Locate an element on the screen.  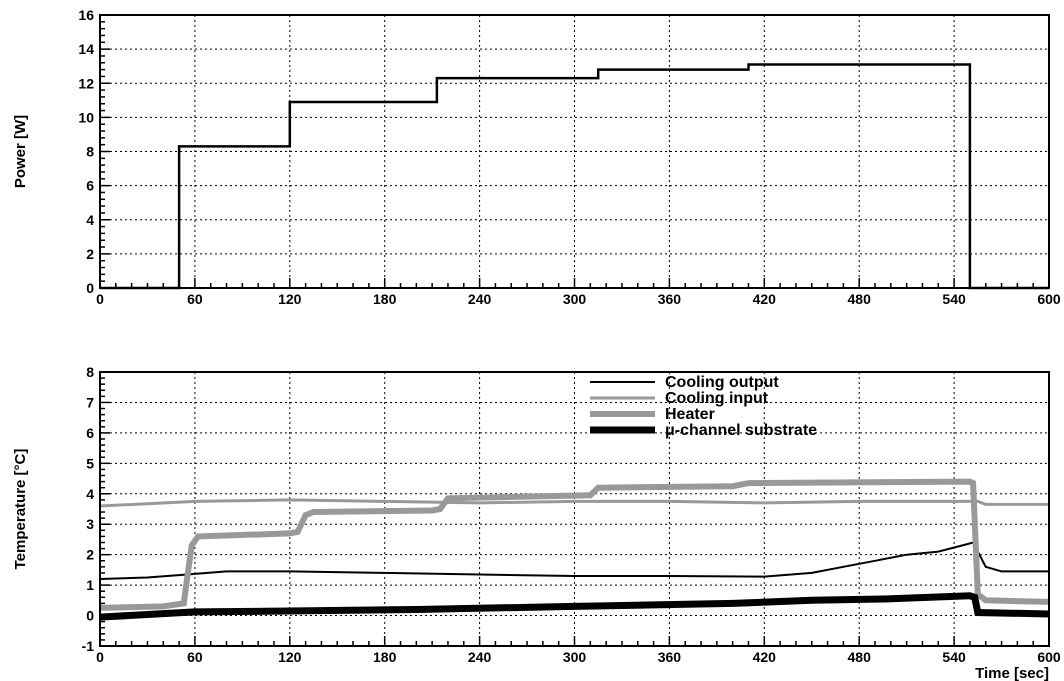
legend-label: Heater is located at coordinates (690, 414).